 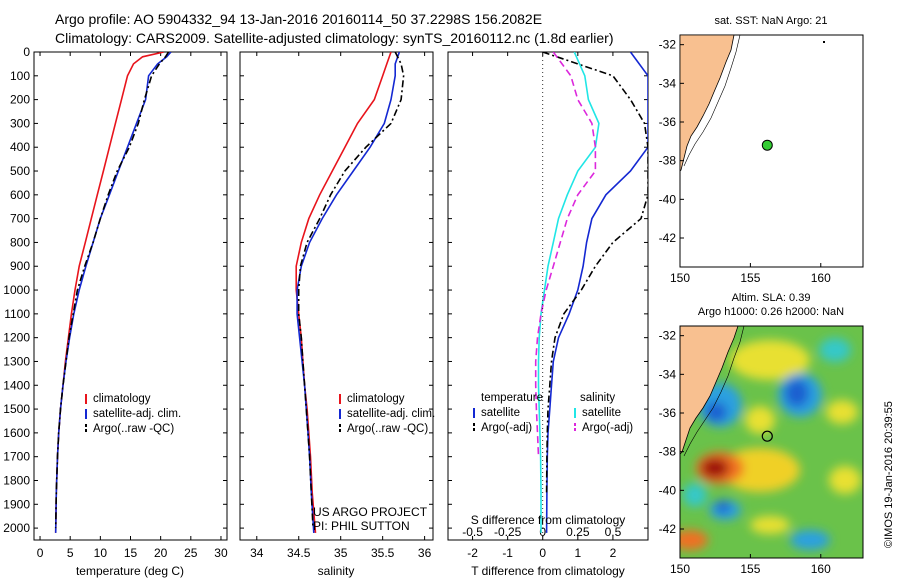 What do you see at coordinates (17, 314) in the screenshot?
I see `depth-tick-label: 1100` at bounding box center [17, 314].